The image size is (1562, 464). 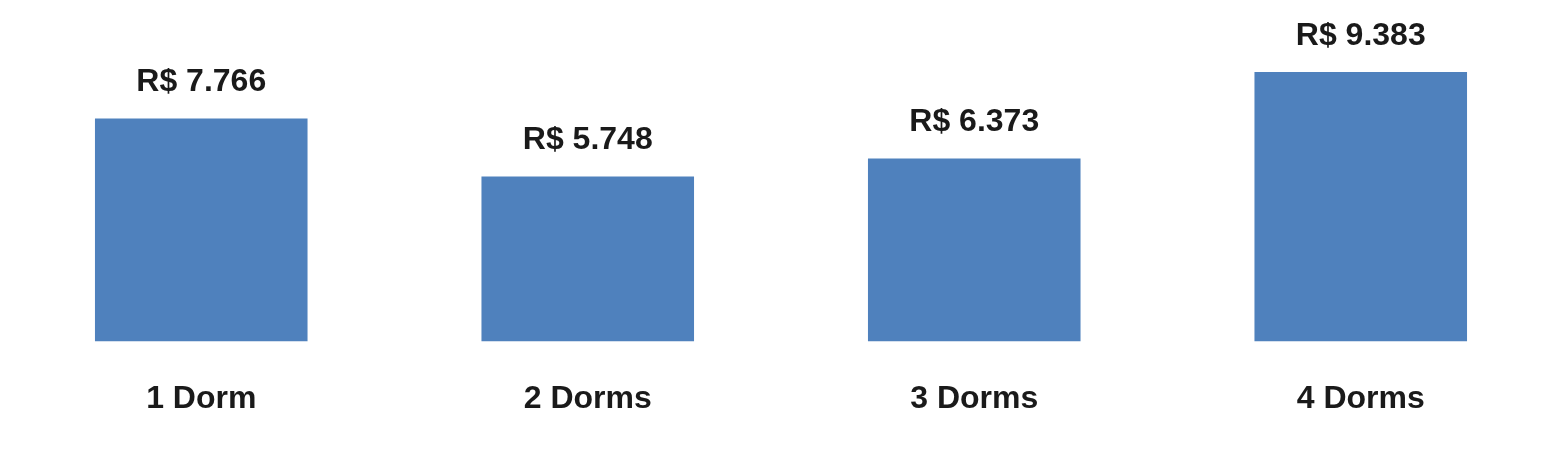 What do you see at coordinates (201, 80) in the screenshot?
I see `data-label: R$ 7.766` at bounding box center [201, 80].